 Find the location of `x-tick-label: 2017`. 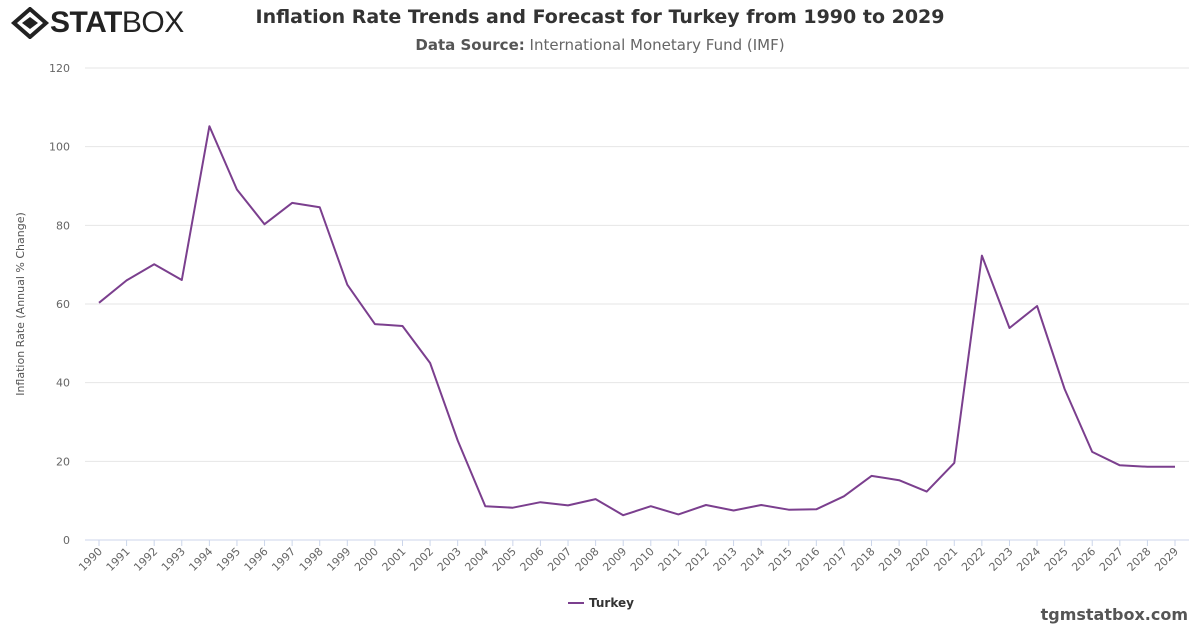

x-tick-label: 2017 is located at coordinates (835, 559).